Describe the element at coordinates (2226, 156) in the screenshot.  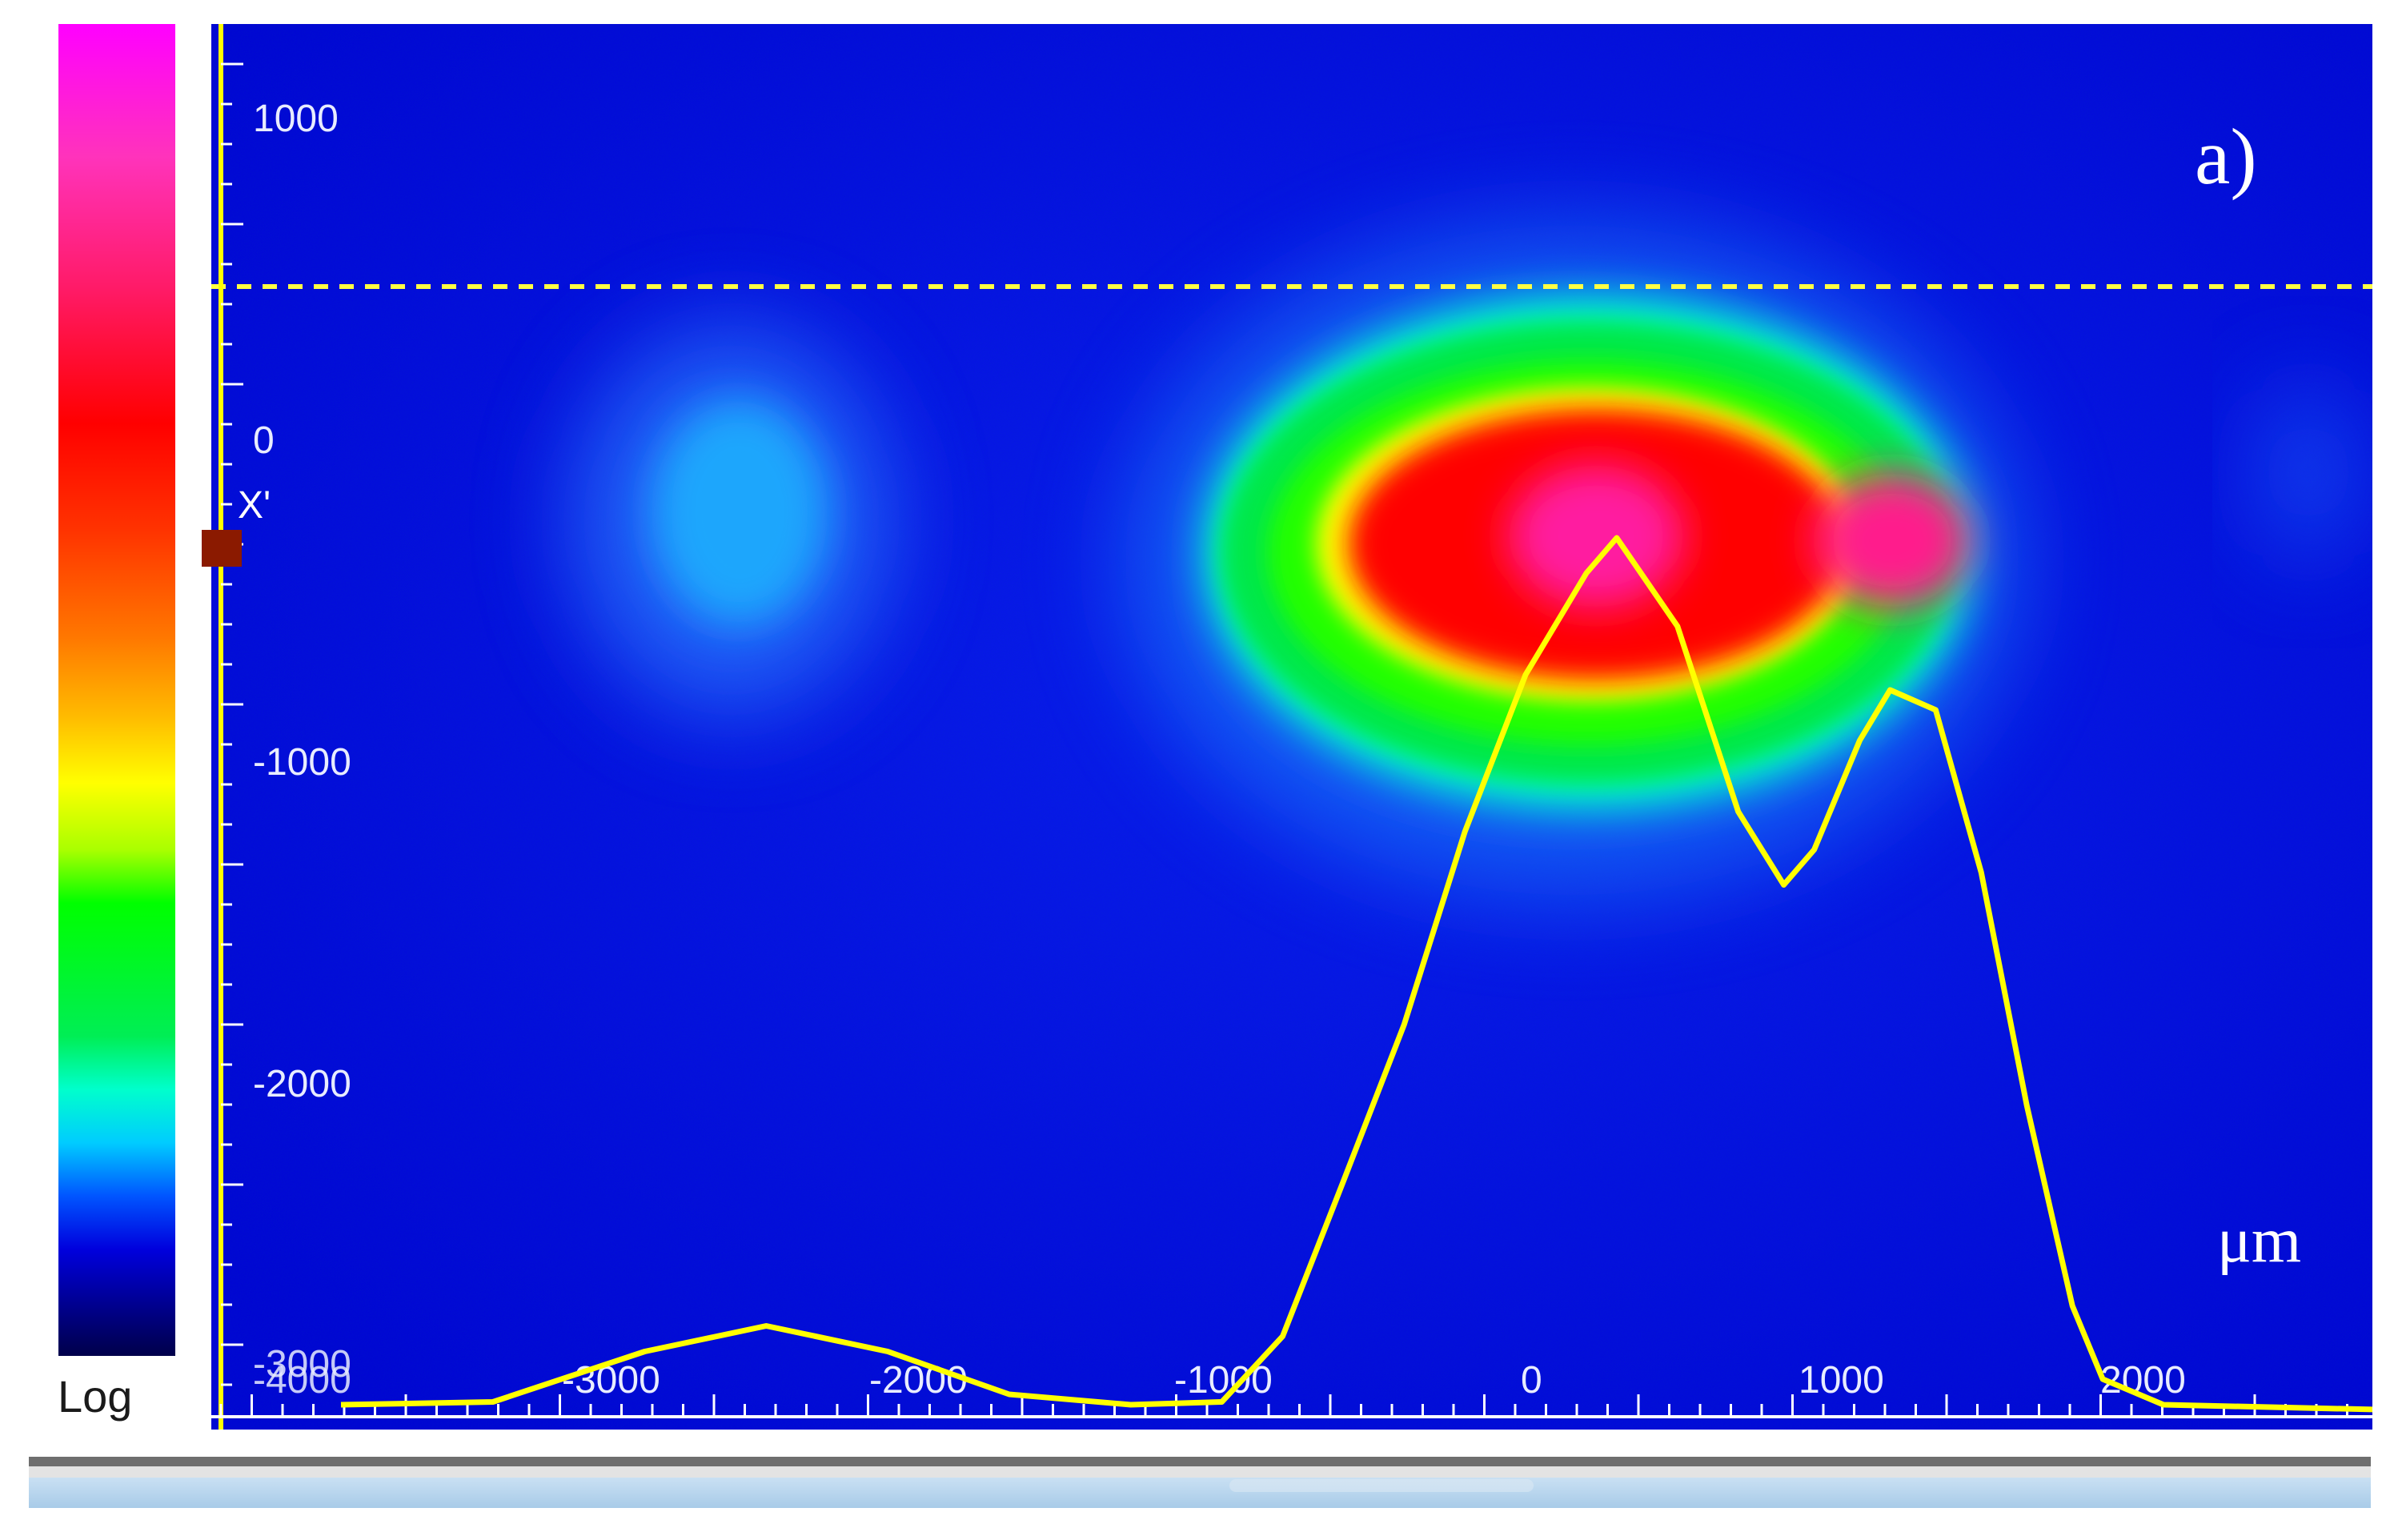
I see `panel-label: a)` at that location.